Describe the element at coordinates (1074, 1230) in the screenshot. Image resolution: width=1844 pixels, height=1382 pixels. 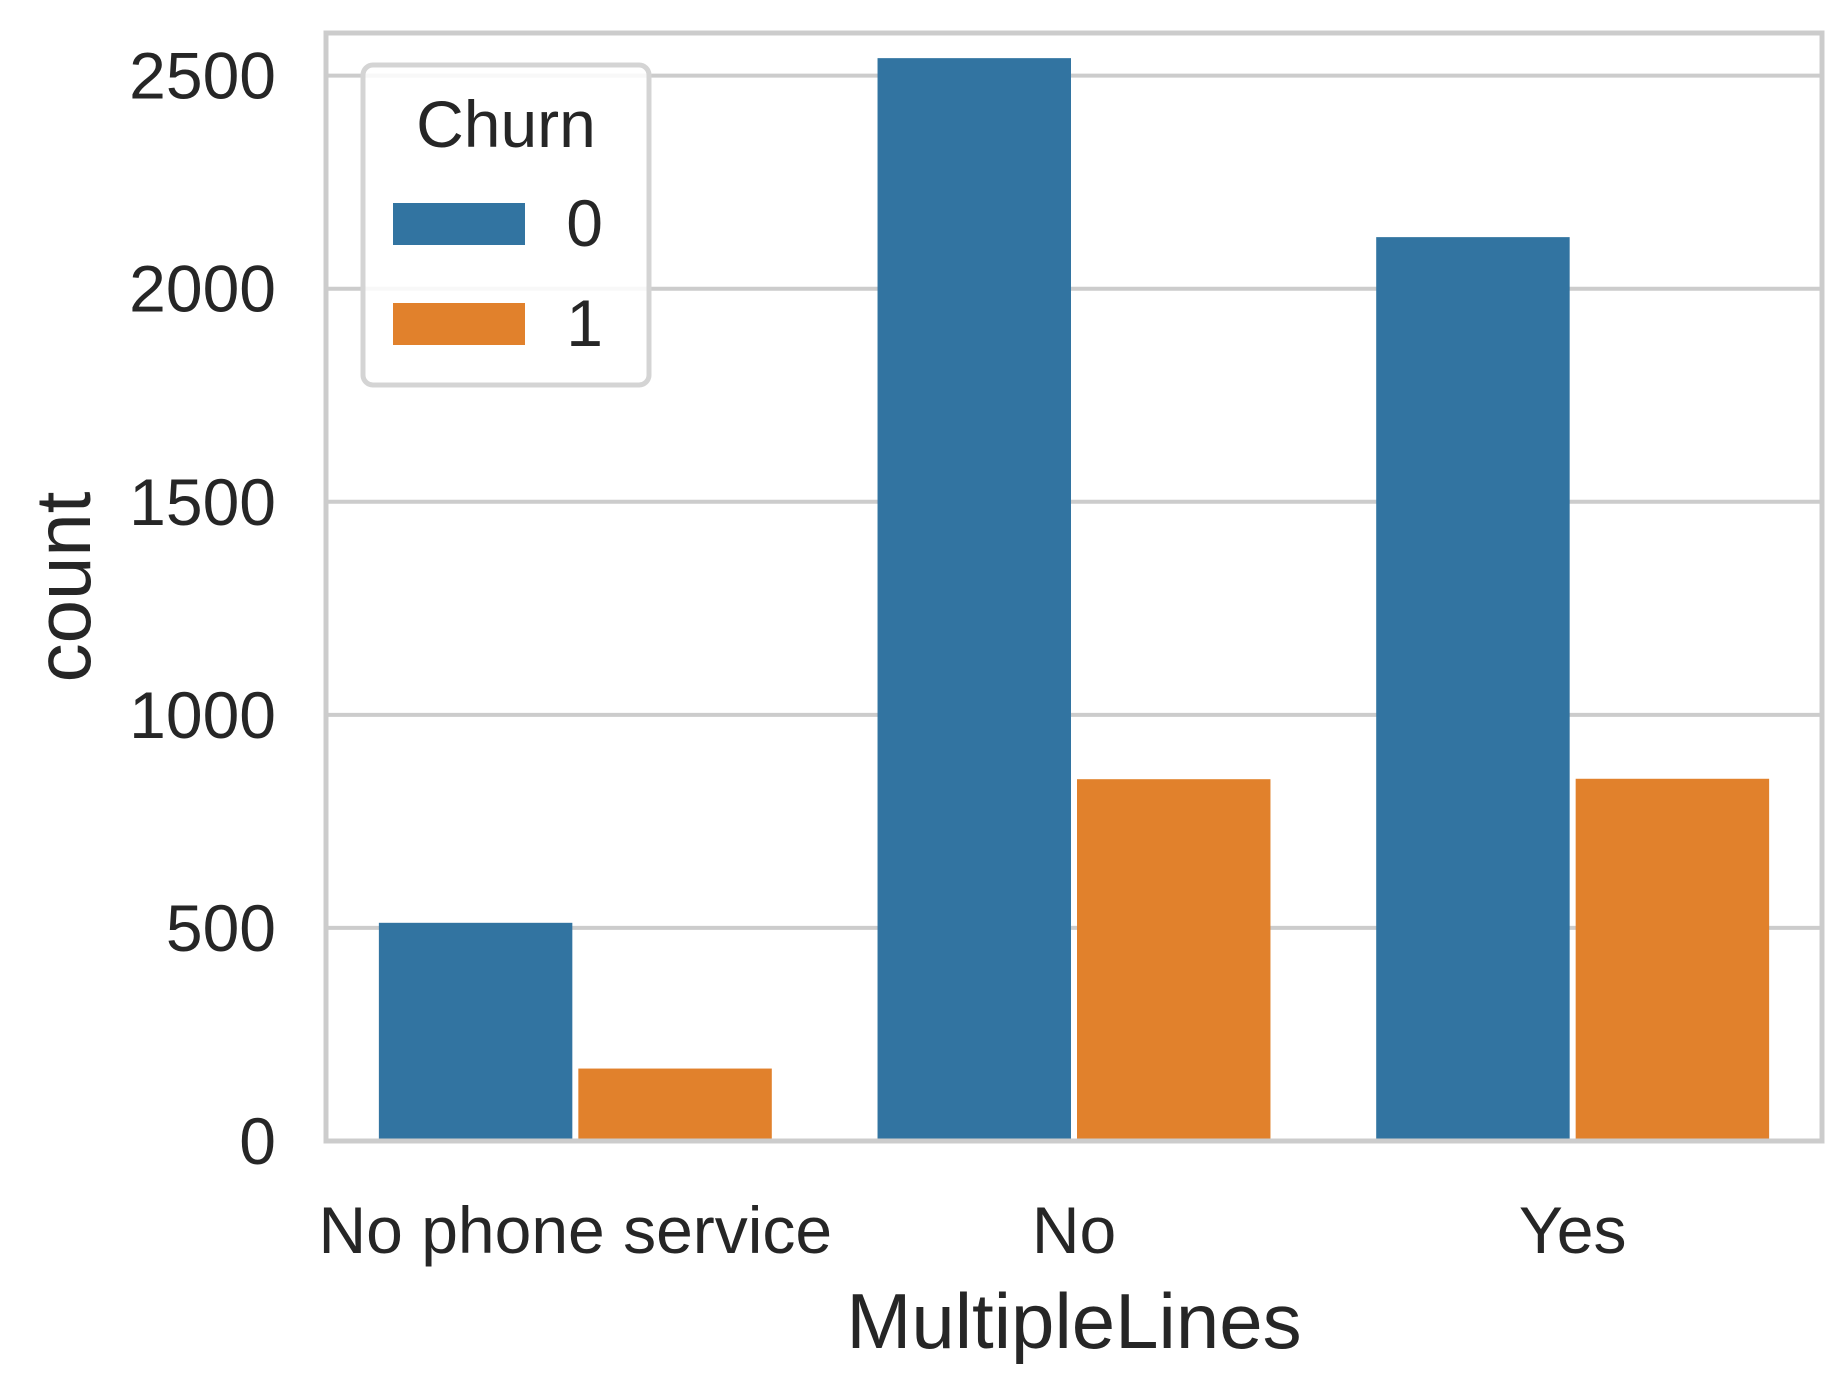
I see `x-tick-label-no: No` at that location.